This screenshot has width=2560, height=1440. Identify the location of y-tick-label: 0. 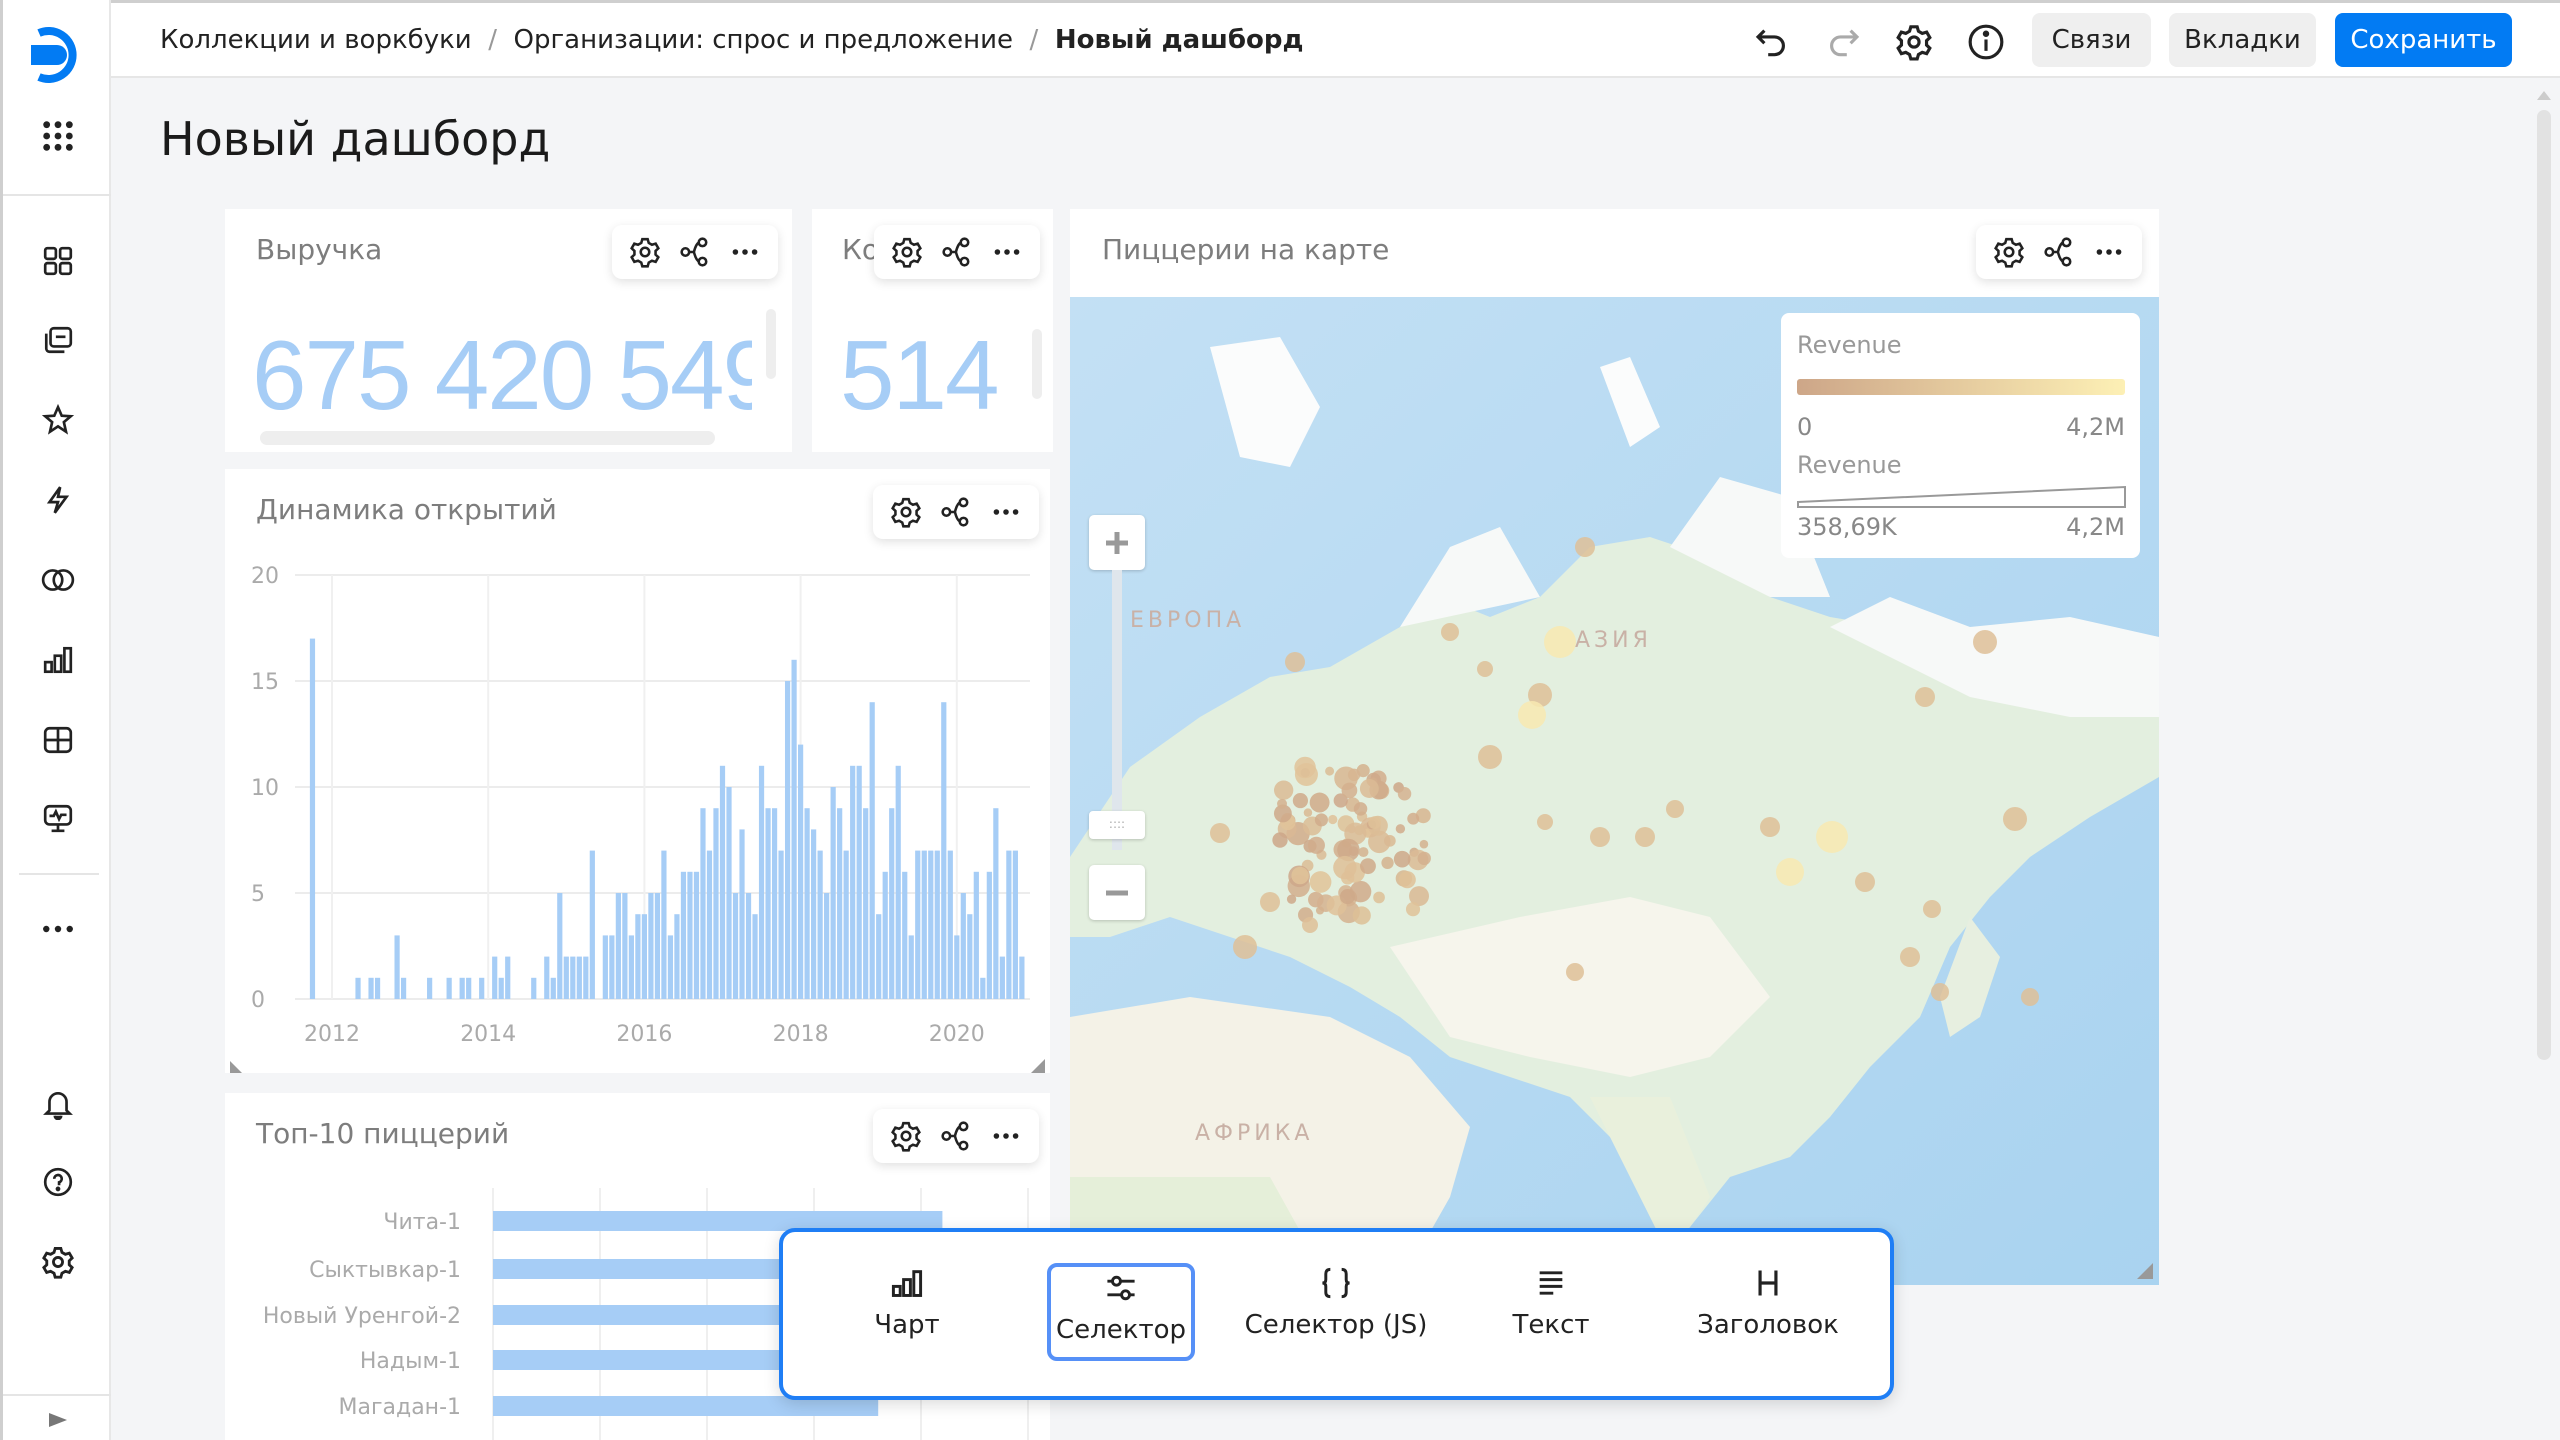
(258, 1000).